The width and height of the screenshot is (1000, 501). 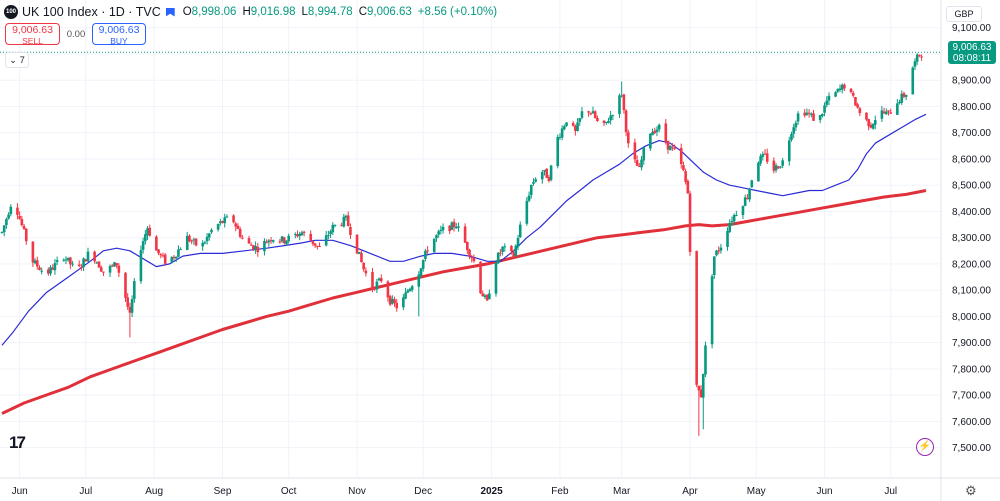 I want to click on currency-selector: GBP, so click(x=964, y=14).